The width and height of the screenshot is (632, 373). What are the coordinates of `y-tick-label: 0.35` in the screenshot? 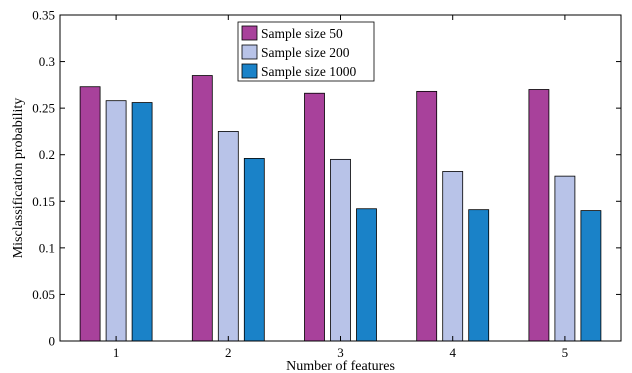 It's located at (43, 15).